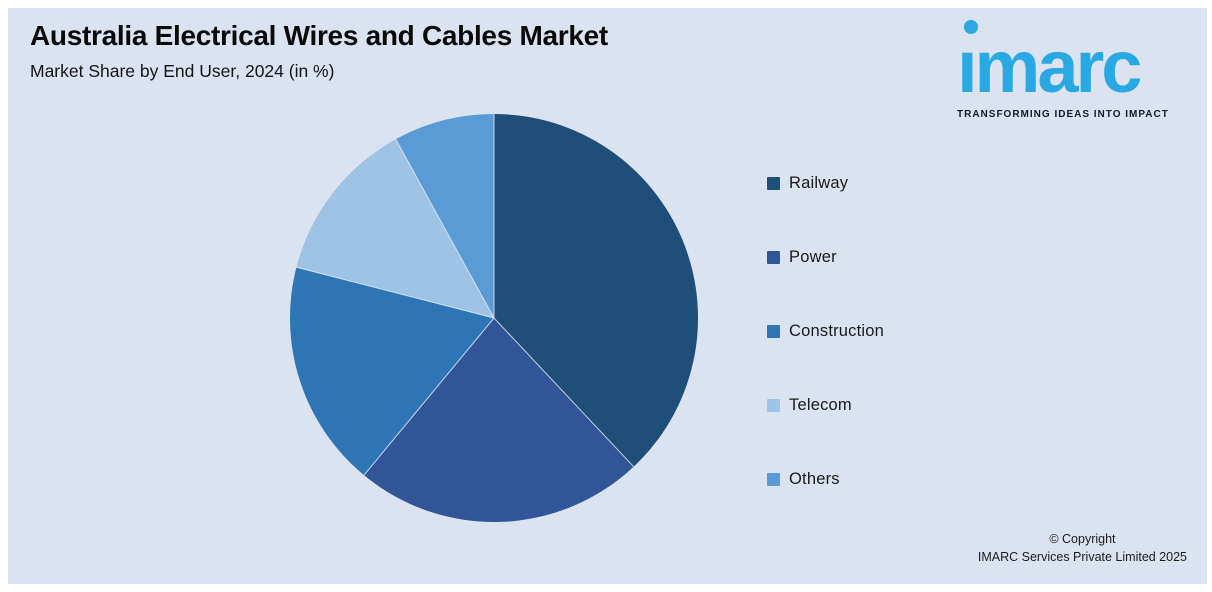 The image size is (1212, 592). I want to click on pie-slice-power, so click(498, 420).